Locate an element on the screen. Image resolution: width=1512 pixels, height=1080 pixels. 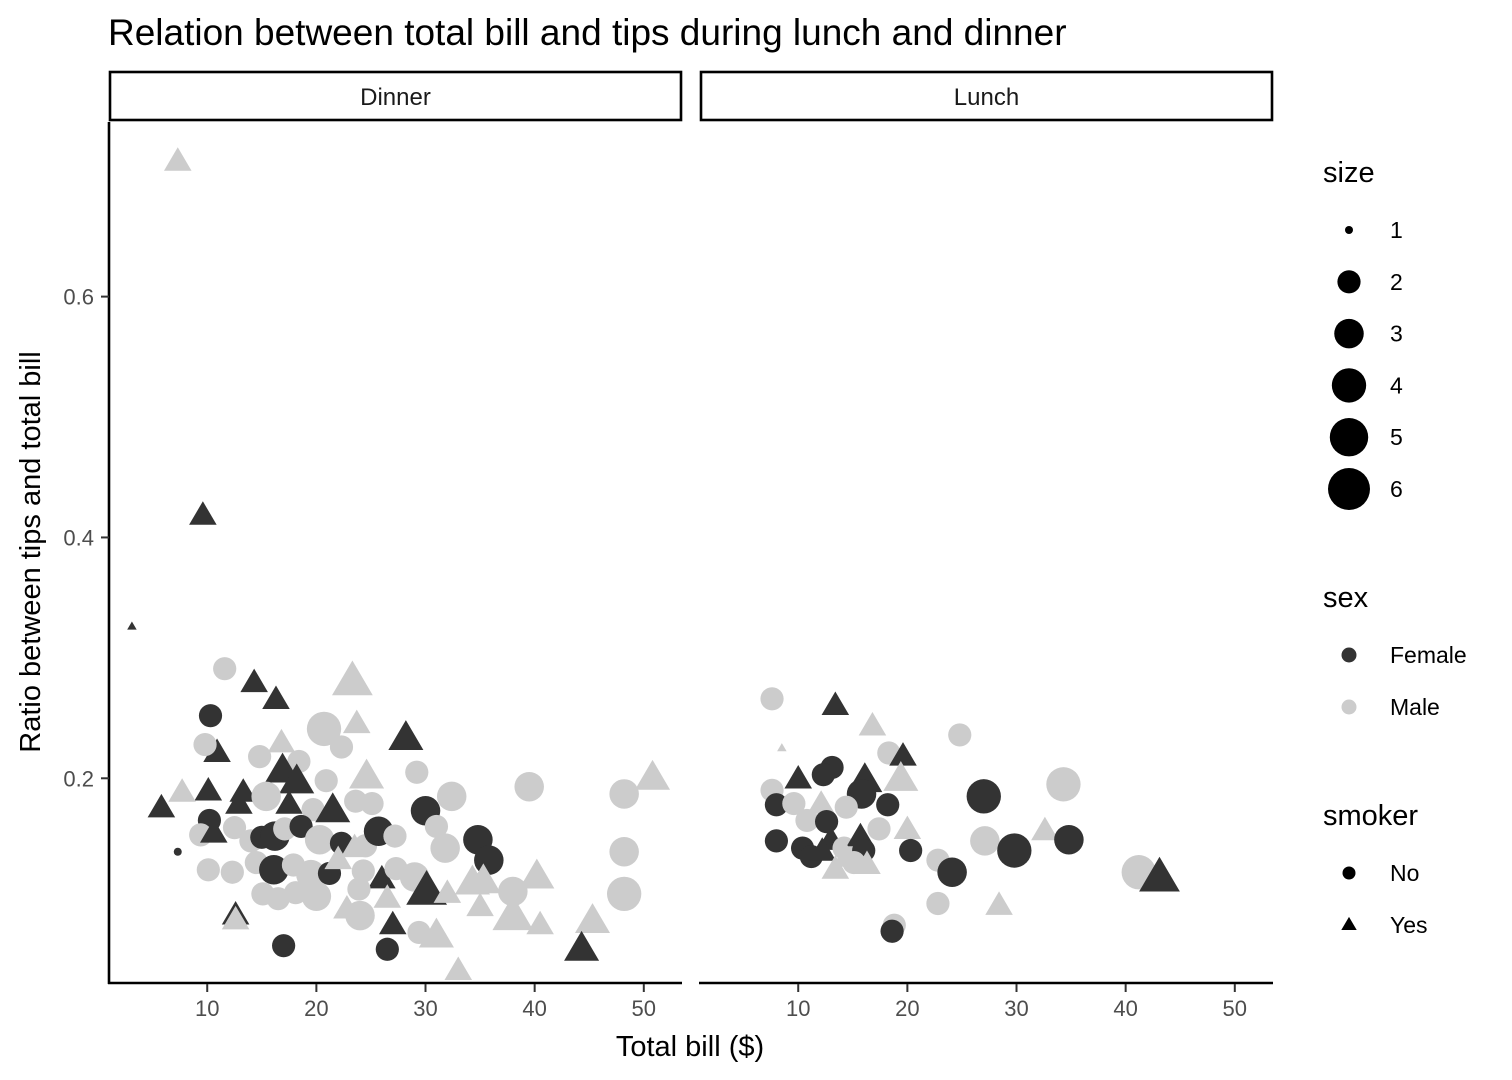
legend-sex-label: Male is located at coordinates (1415, 707).